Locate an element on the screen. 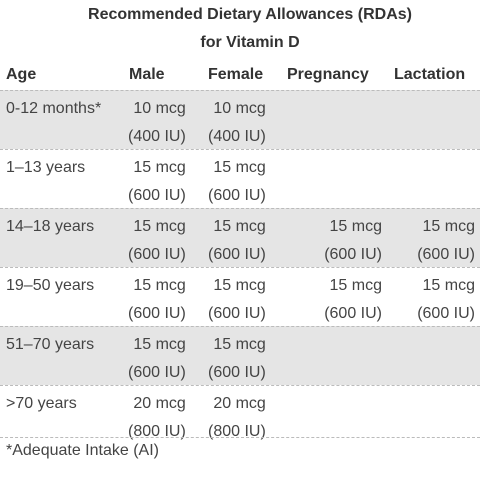  header-lactation: Lactation is located at coordinates (430, 74).